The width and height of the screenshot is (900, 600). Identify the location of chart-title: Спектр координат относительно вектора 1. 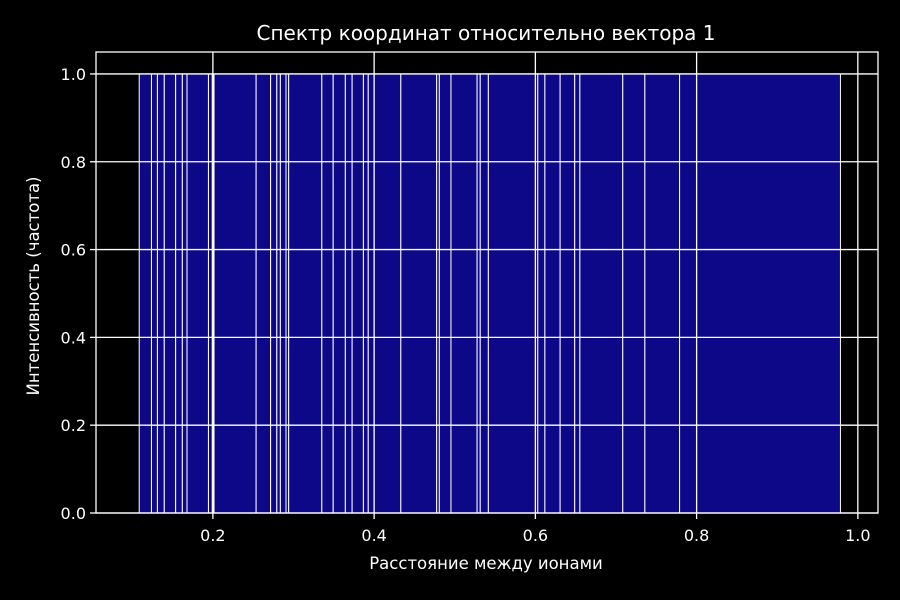
(485, 33).